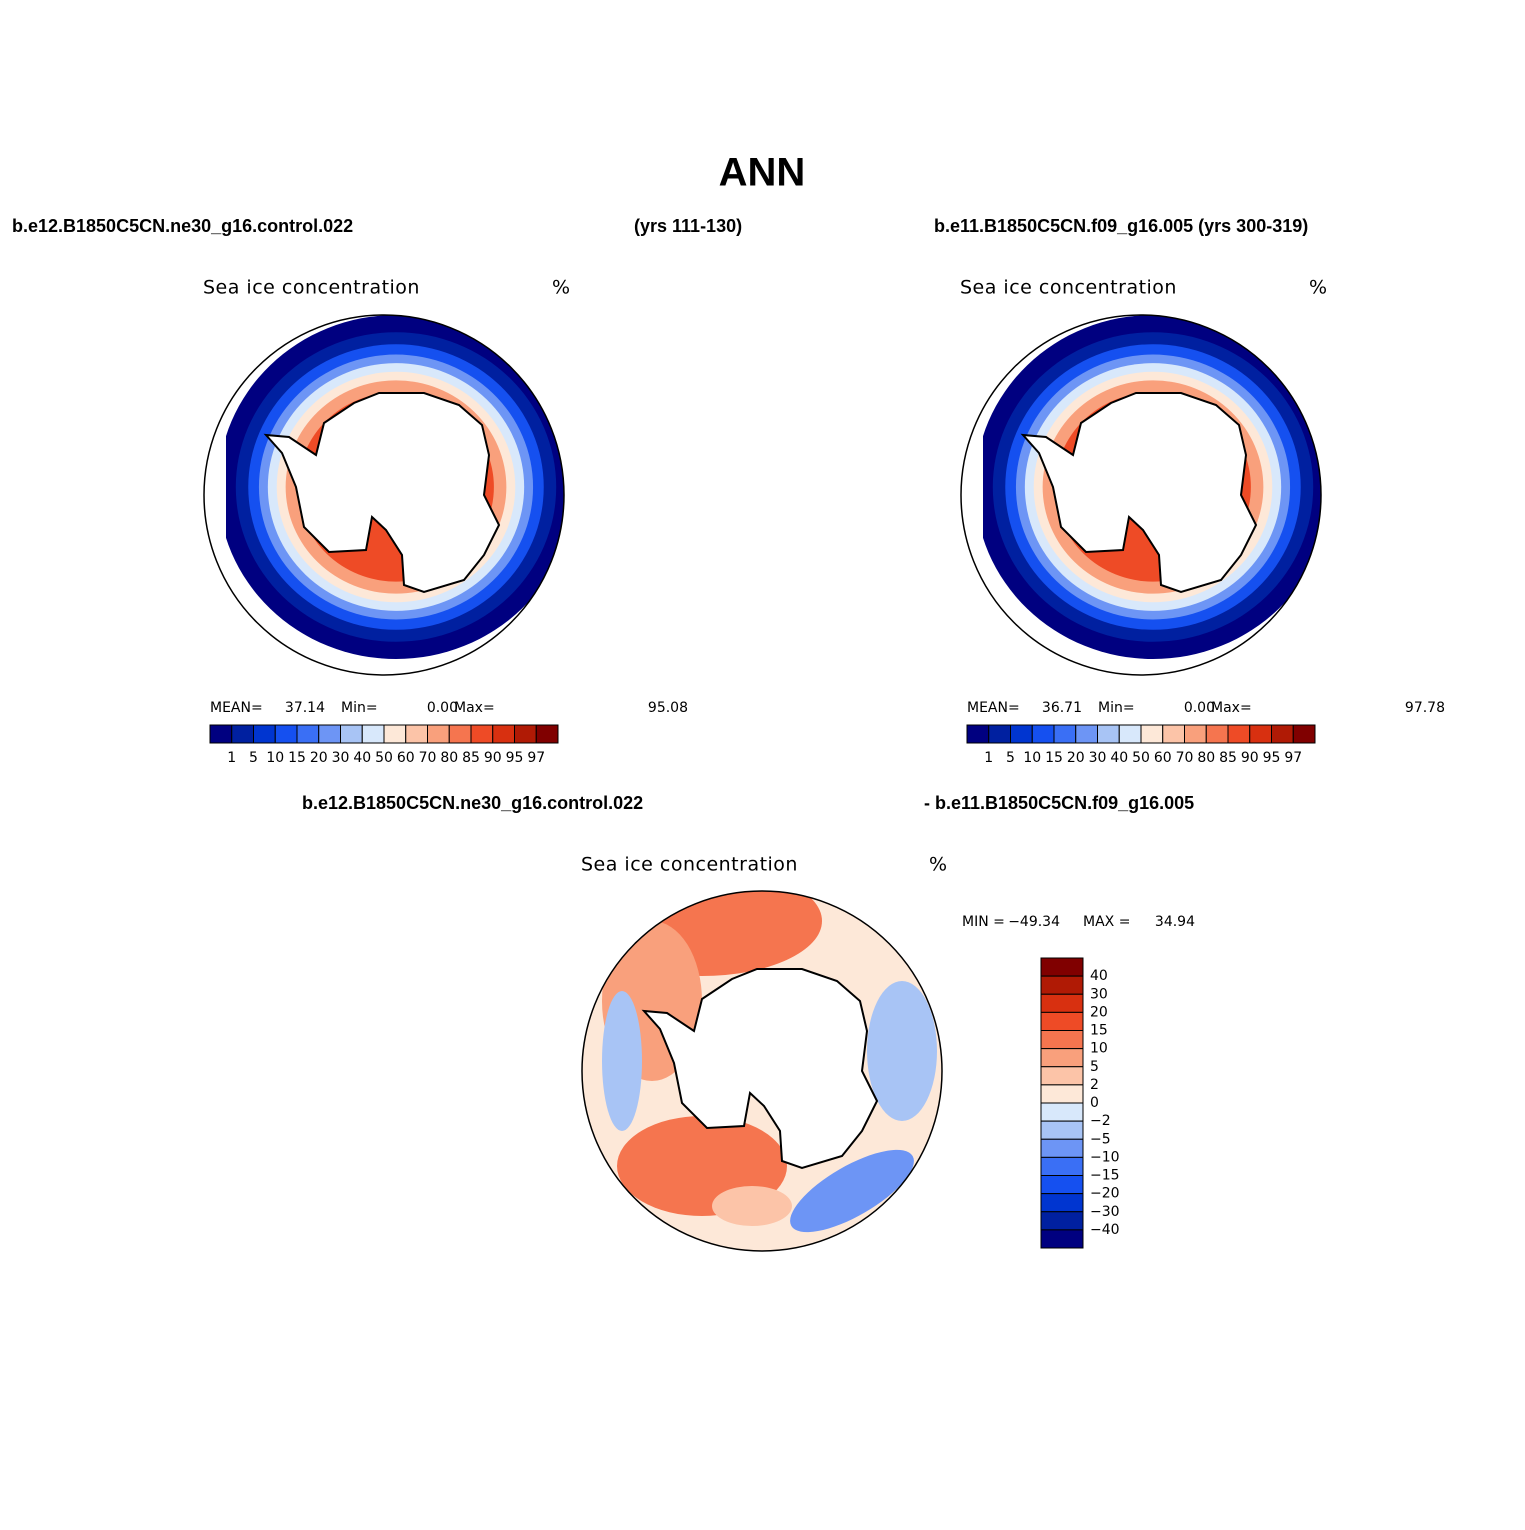 The image size is (1525, 1530). Describe the element at coordinates (1034, 922) in the screenshot. I see `min-value: −49.34` at that location.